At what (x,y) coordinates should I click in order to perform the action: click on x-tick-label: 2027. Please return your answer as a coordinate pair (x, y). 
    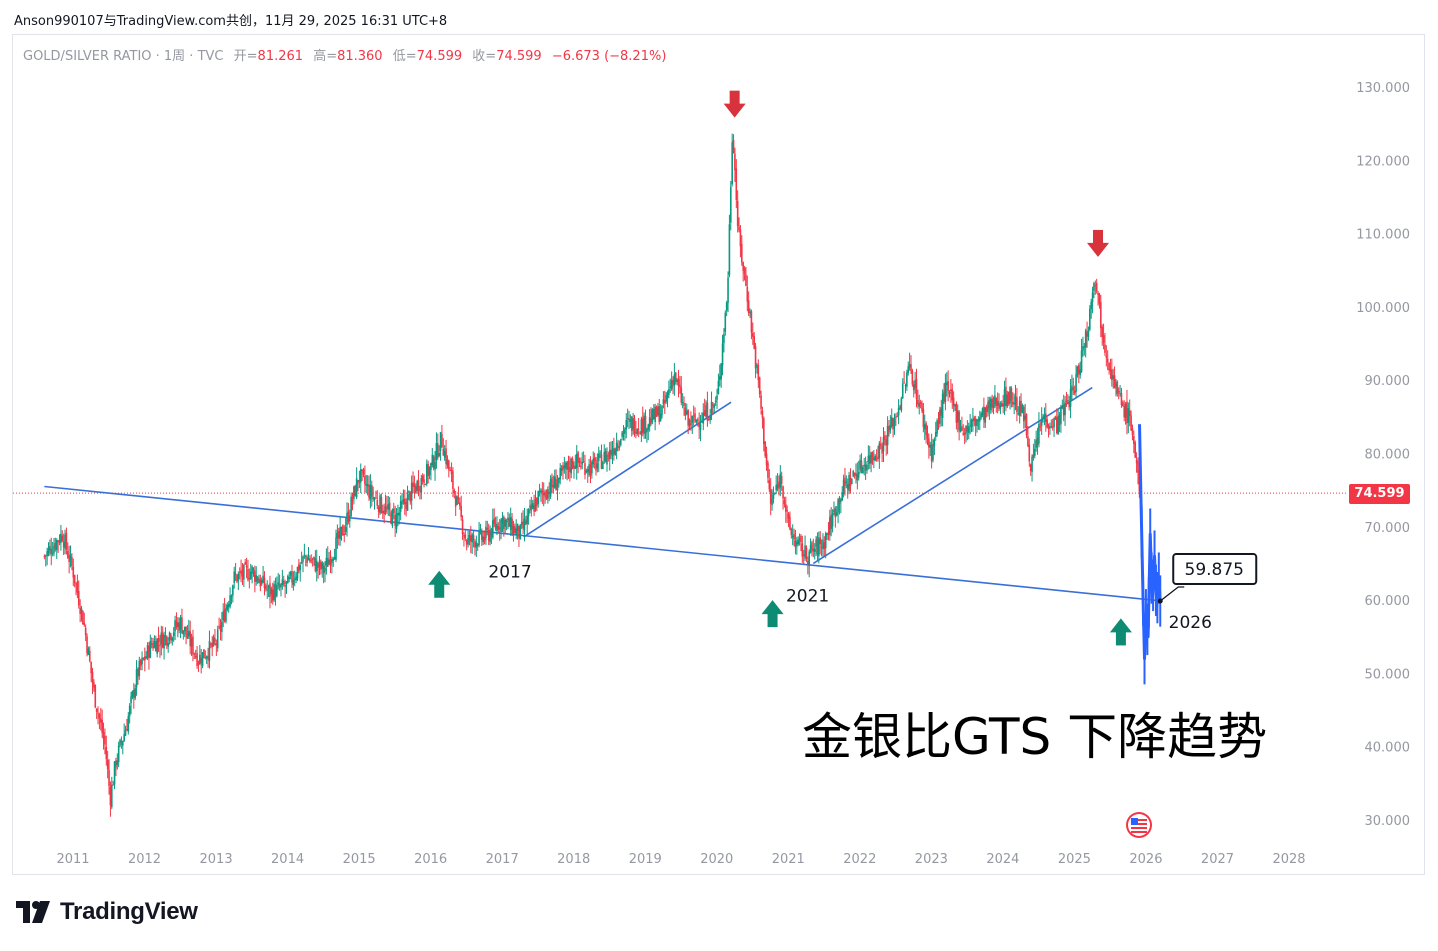
    Looking at the image, I should click on (1217, 859).